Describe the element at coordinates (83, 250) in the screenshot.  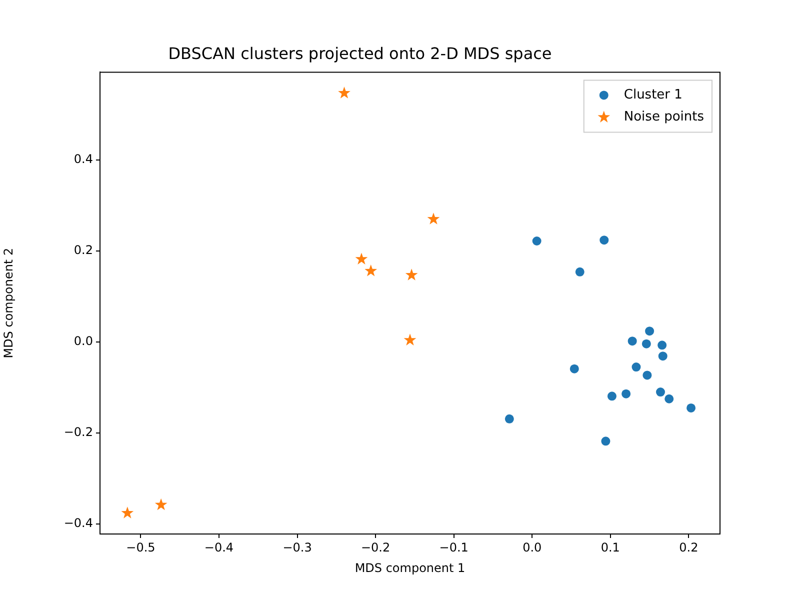
I see `y-tick-label: 0.2` at that location.